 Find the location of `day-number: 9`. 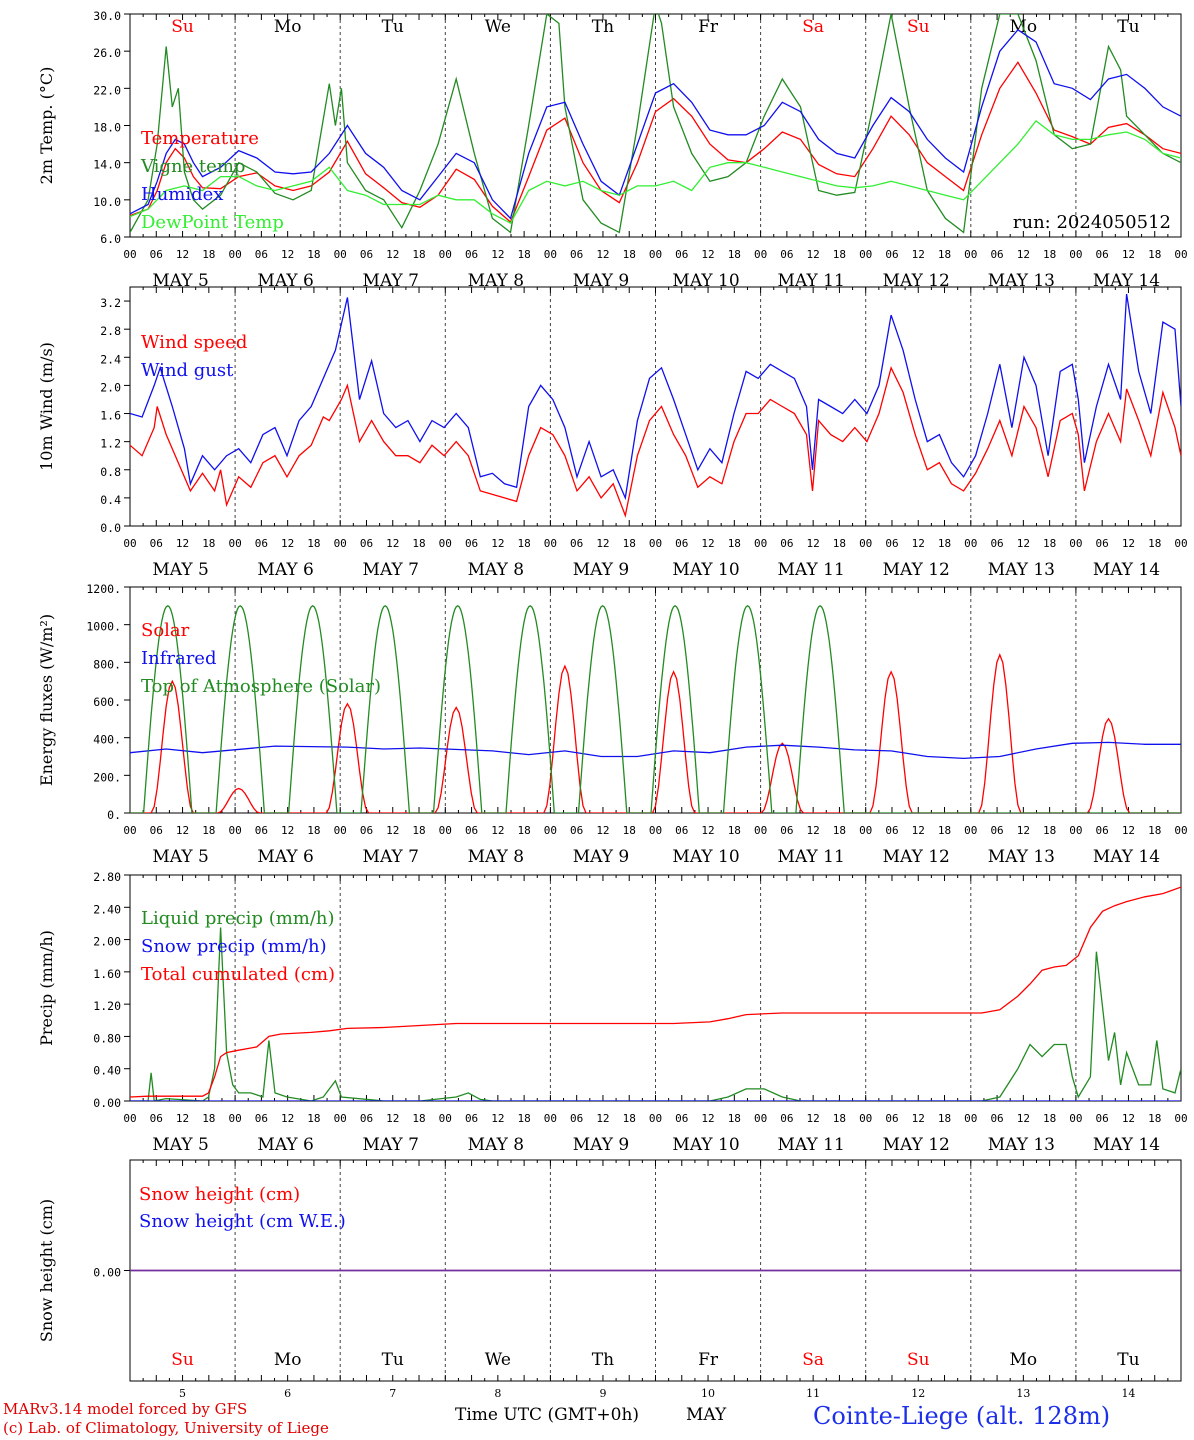

day-number: 9 is located at coordinates (602, 1393).